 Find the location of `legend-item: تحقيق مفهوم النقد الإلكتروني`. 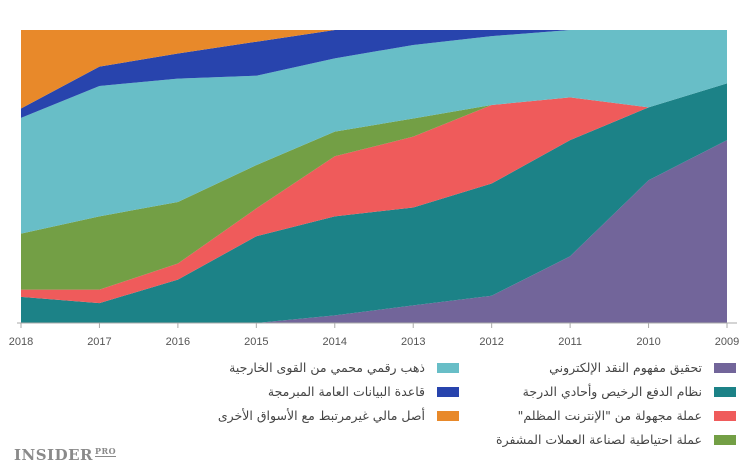

legend-item: تحقيق مفهوم النقد الإلكتروني is located at coordinates (642, 367).